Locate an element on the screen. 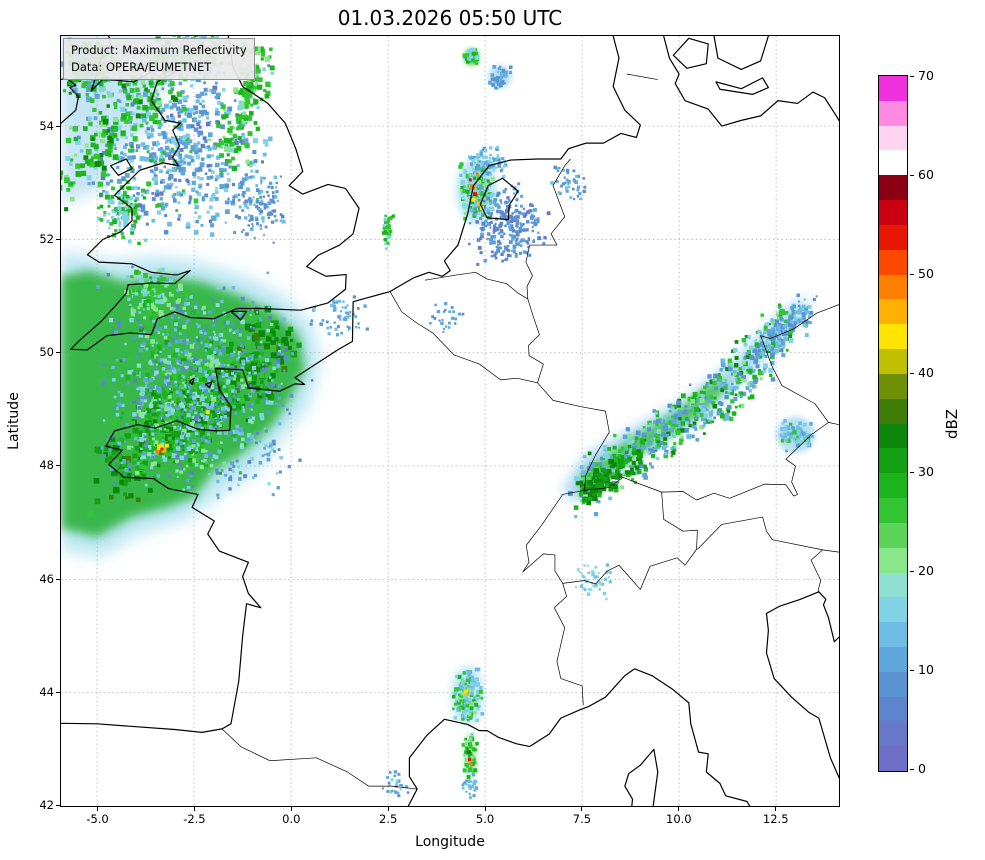 The width and height of the screenshot is (985, 860). y-tick-label: 46 is located at coordinates (46, 578).